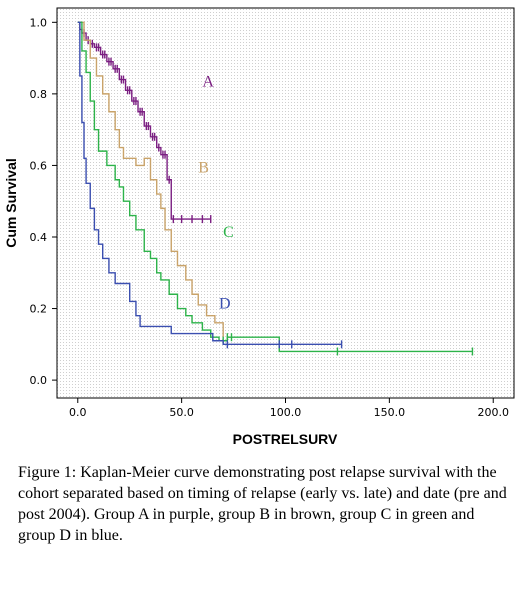 The image size is (520, 592). Describe the element at coordinates (39, 165) in the screenshot. I see `y-tick-label: 0.6` at that location.